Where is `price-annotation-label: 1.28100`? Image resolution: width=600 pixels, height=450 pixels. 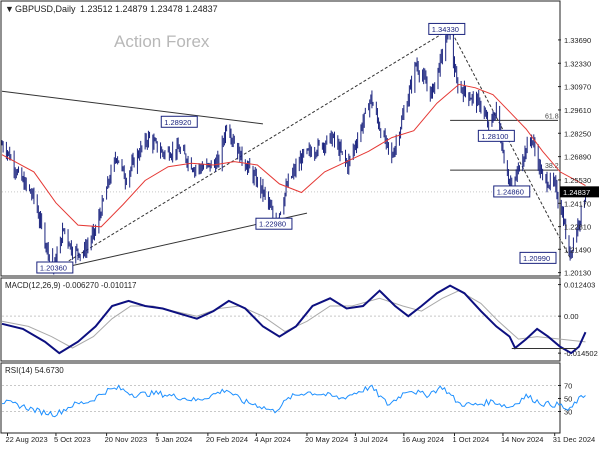
price-annotation-label: 1.28100 is located at coordinates (494, 136).